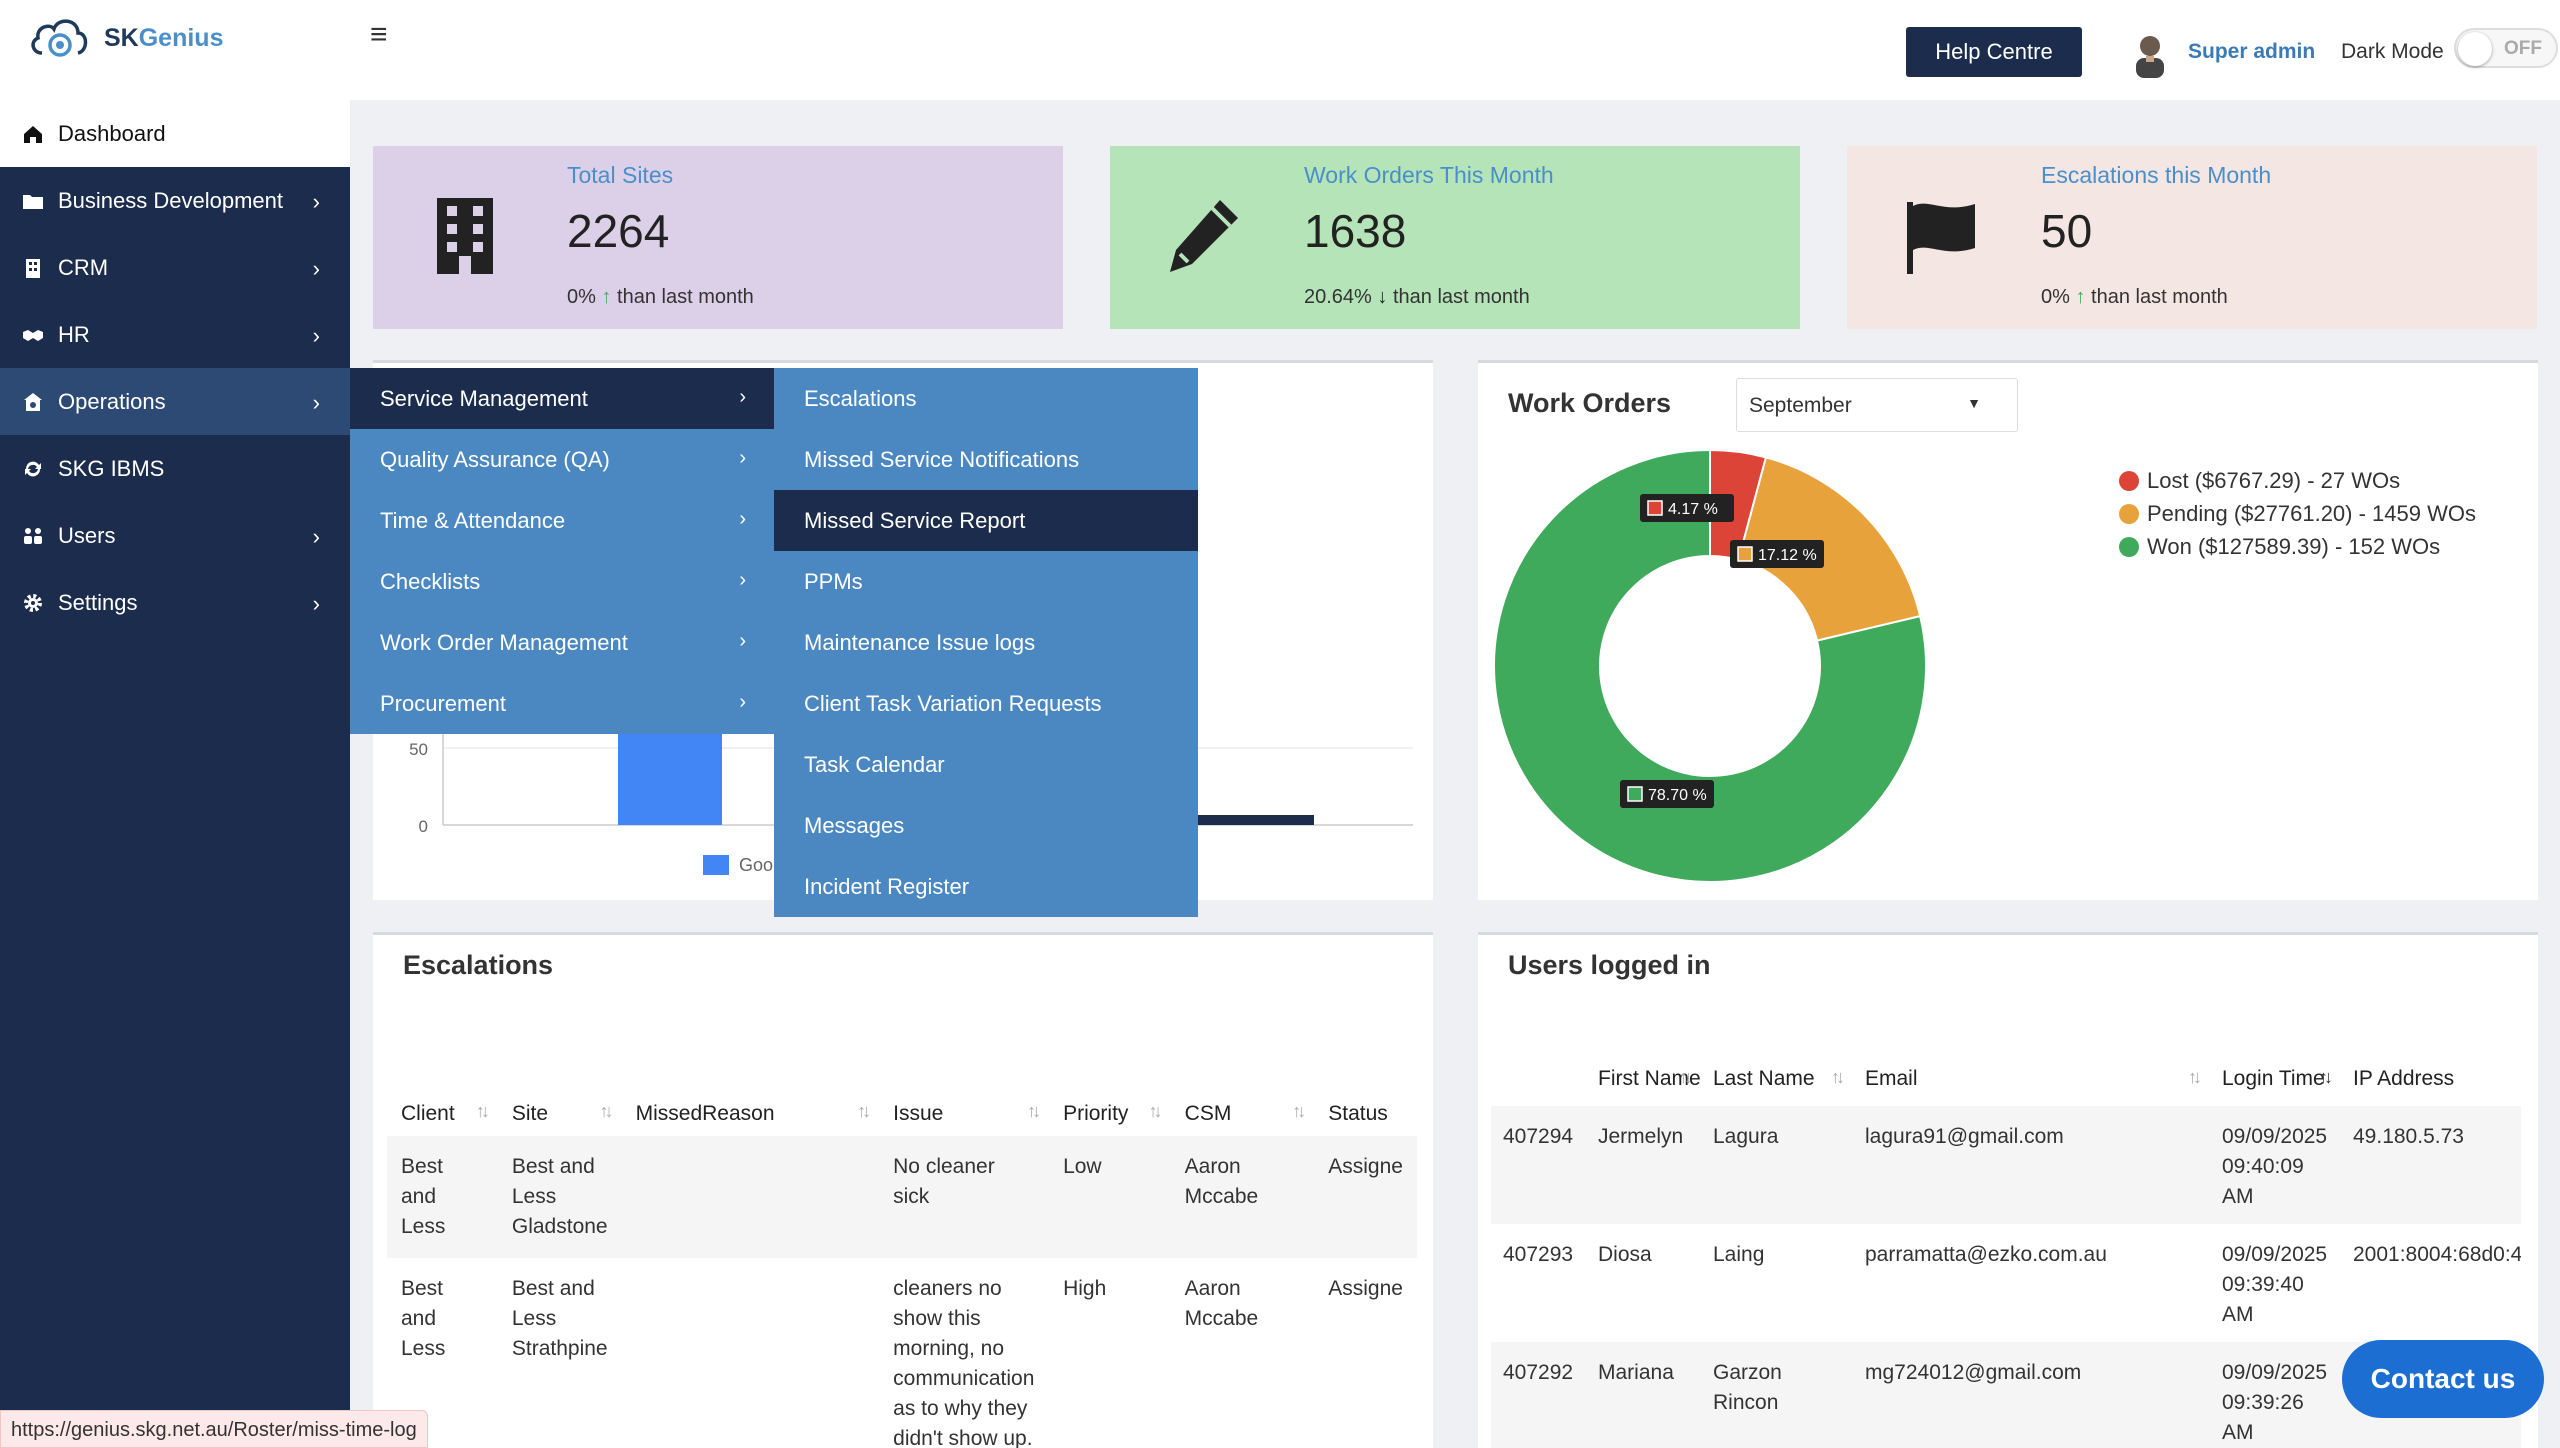 The height and width of the screenshot is (1448, 2560). I want to click on column-header, so click(1538, 1063).